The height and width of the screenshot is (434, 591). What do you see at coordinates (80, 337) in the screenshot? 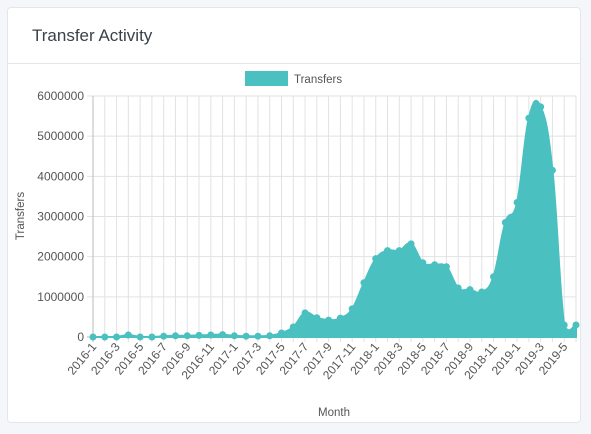
I see `y-tick-label-0: 0` at bounding box center [80, 337].